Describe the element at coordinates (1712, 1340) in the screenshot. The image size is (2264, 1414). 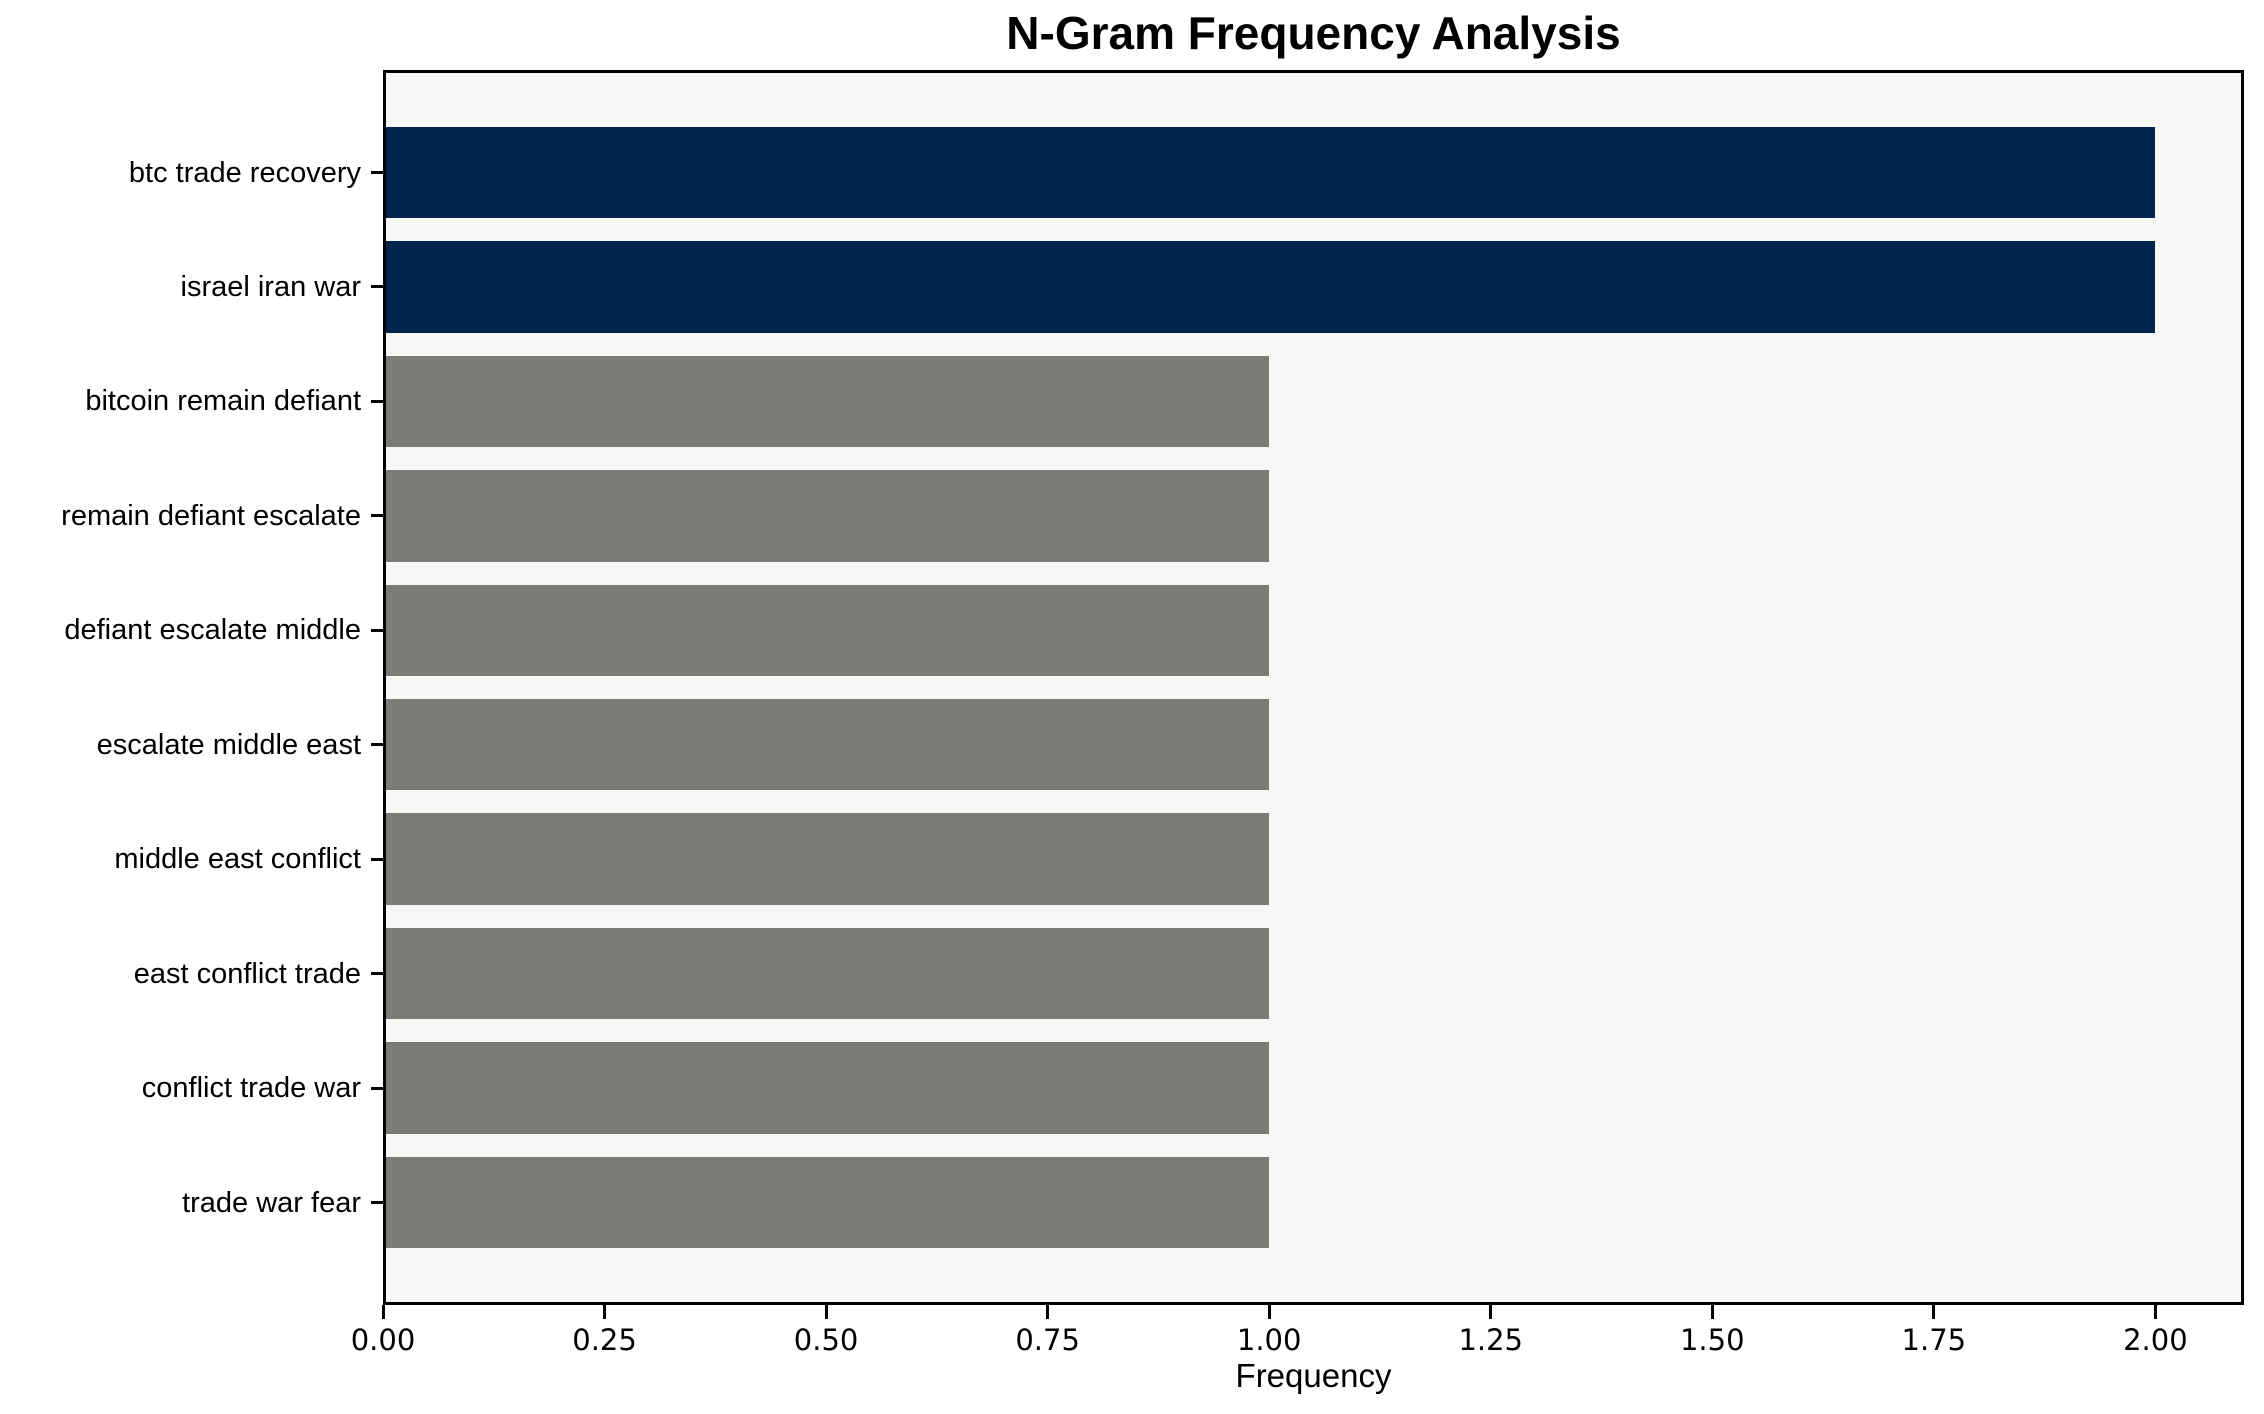
I see `x-tick-label: 1.50` at that location.